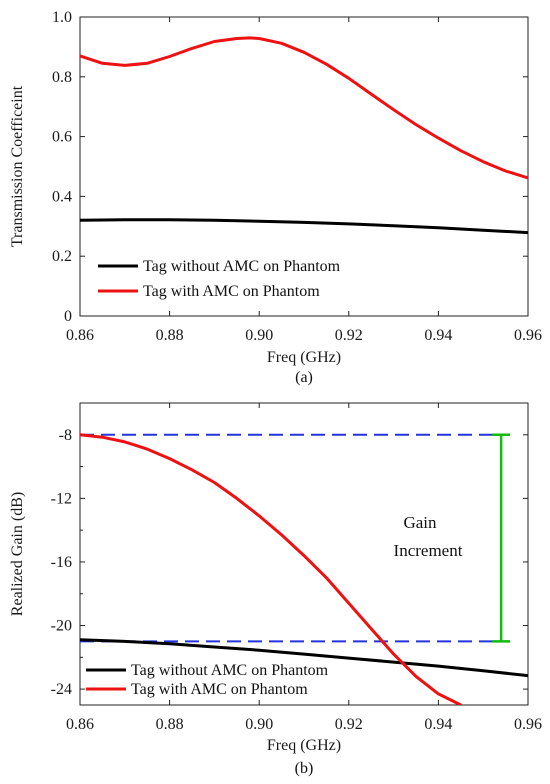 The image size is (550, 784). Describe the element at coordinates (17, 554) in the screenshot. I see `y-axis-title: Realized Gain (dB)` at that location.